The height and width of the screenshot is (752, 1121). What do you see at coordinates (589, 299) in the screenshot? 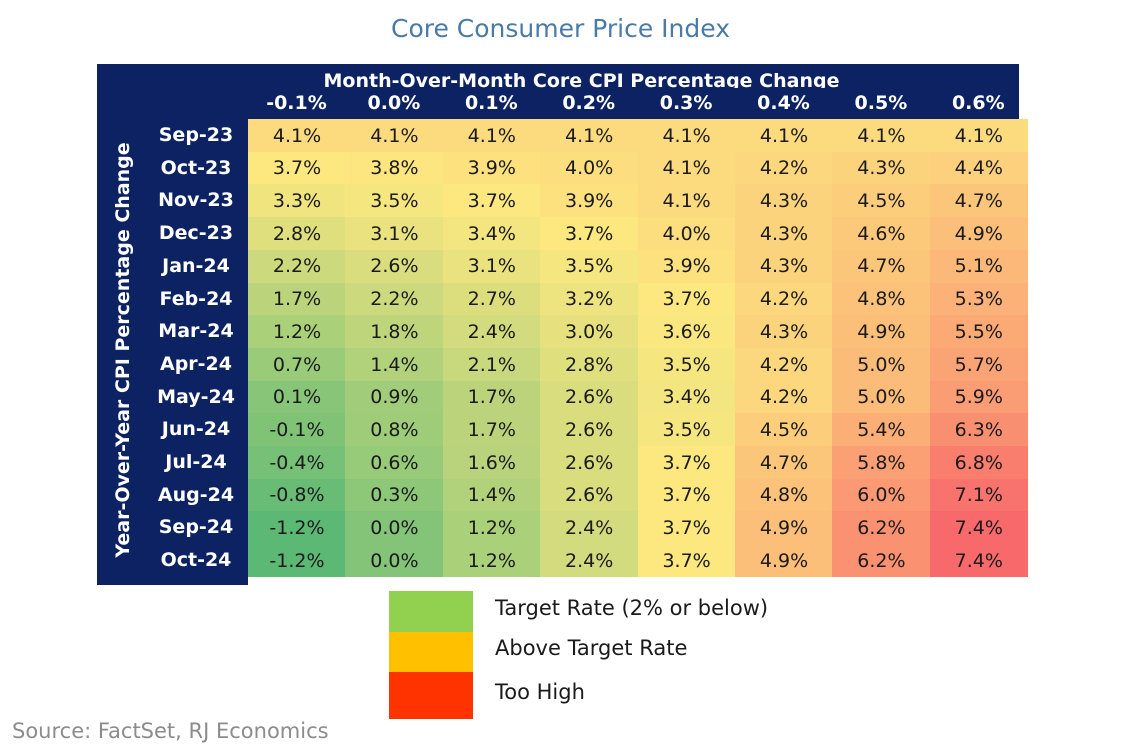
I see `heatmap-cell: 3.2%` at bounding box center [589, 299].